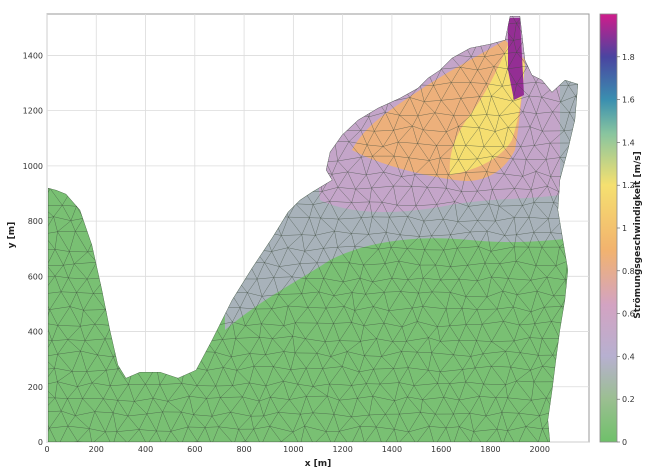 The width and height of the screenshot is (647, 471). What do you see at coordinates (628, 57) in the screenshot?
I see `colorbar-tick-label: 1.8` at bounding box center [628, 57].